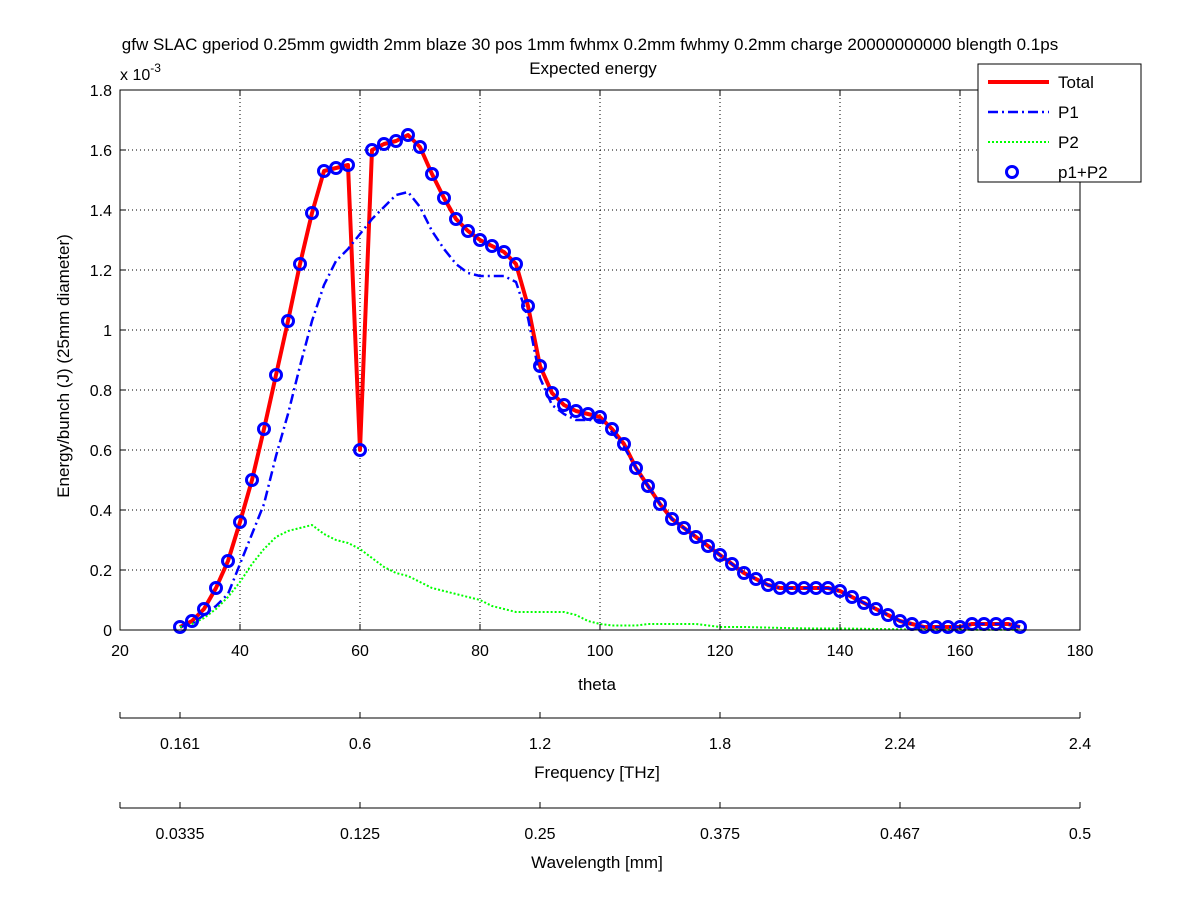 The image size is (1200, 901). Describe the element at coordinates (63, 366) in the screenshot. I see `y-axis-label: Energy/bunch (J) (25mm diameter)` at that location.